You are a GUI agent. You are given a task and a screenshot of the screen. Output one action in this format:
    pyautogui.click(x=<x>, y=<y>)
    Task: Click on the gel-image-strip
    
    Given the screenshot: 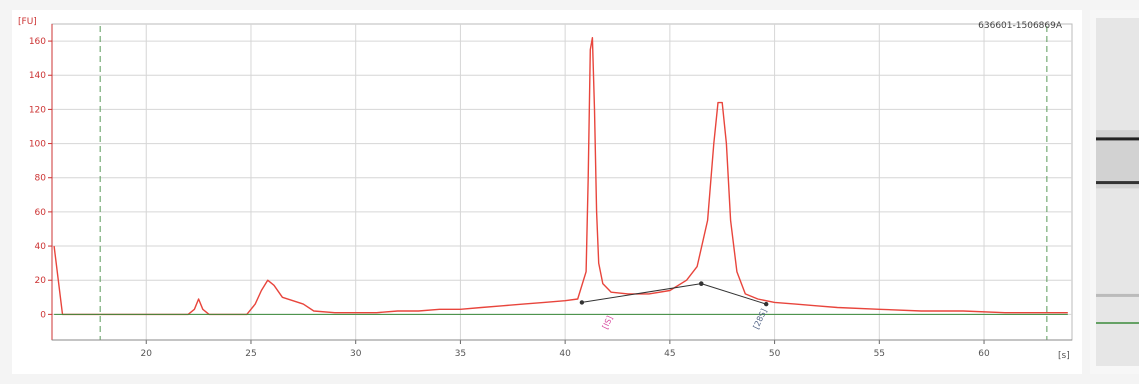 What is the action you would take?
    pyautogui.click(x=1114, y=192)
    